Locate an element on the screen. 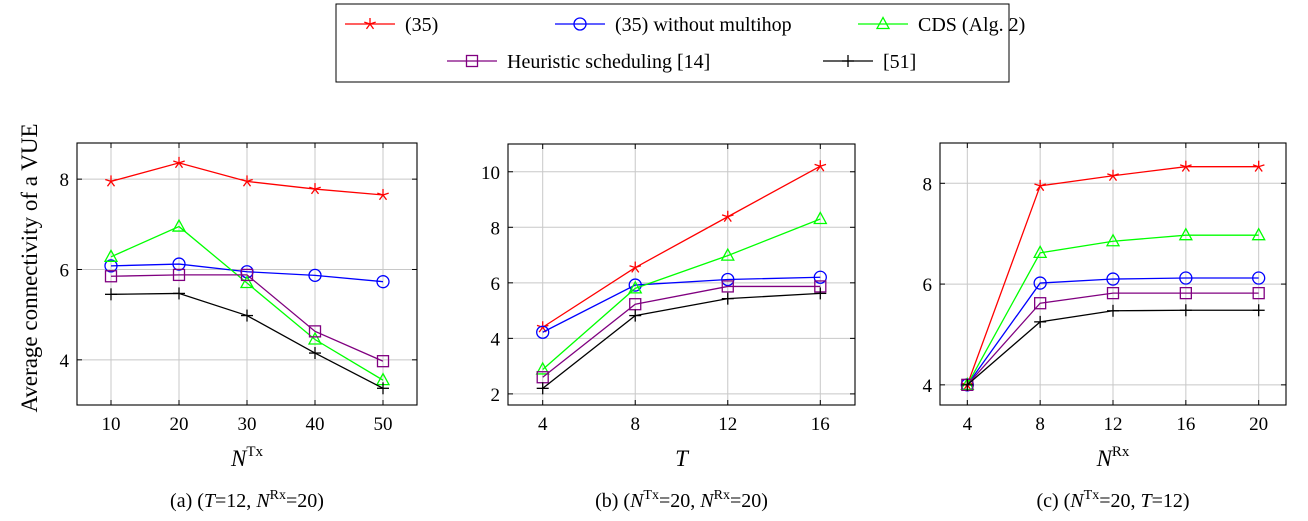  legend-box is located at coordinates (672, 43).